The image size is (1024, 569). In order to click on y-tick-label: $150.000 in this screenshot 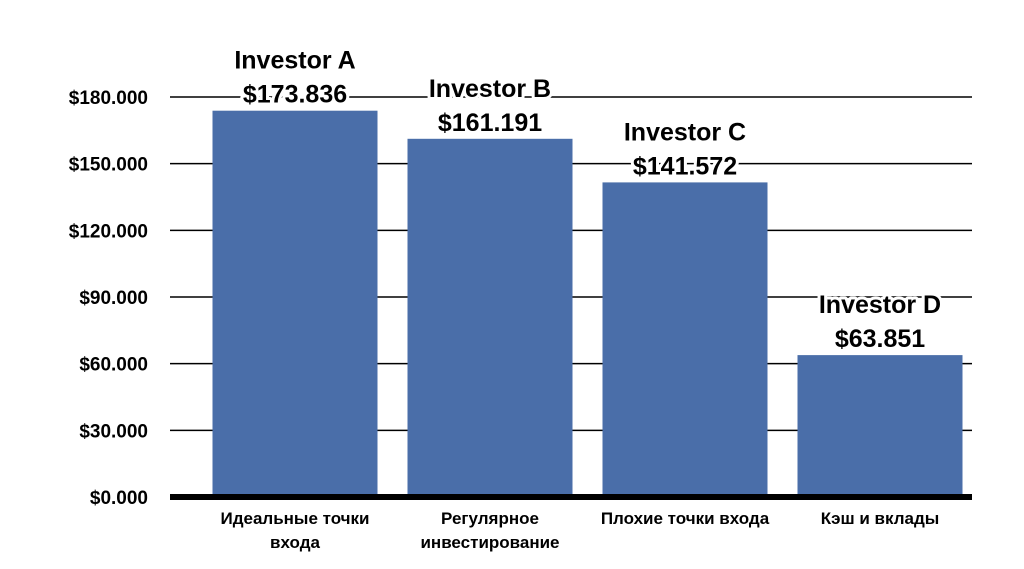, I will do `click(108, 165)`.